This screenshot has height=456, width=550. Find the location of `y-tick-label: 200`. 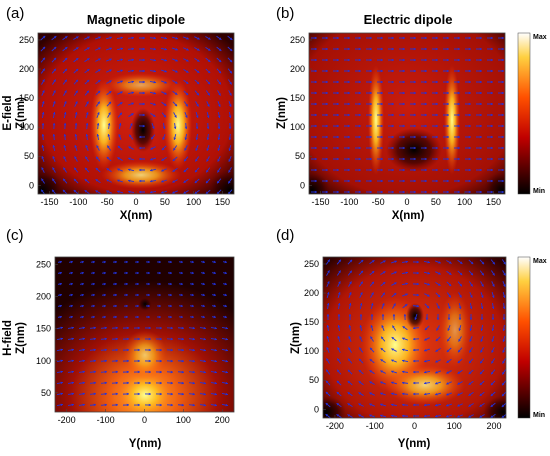

y-tick-label: 200 is located at coordinates (43, 297).